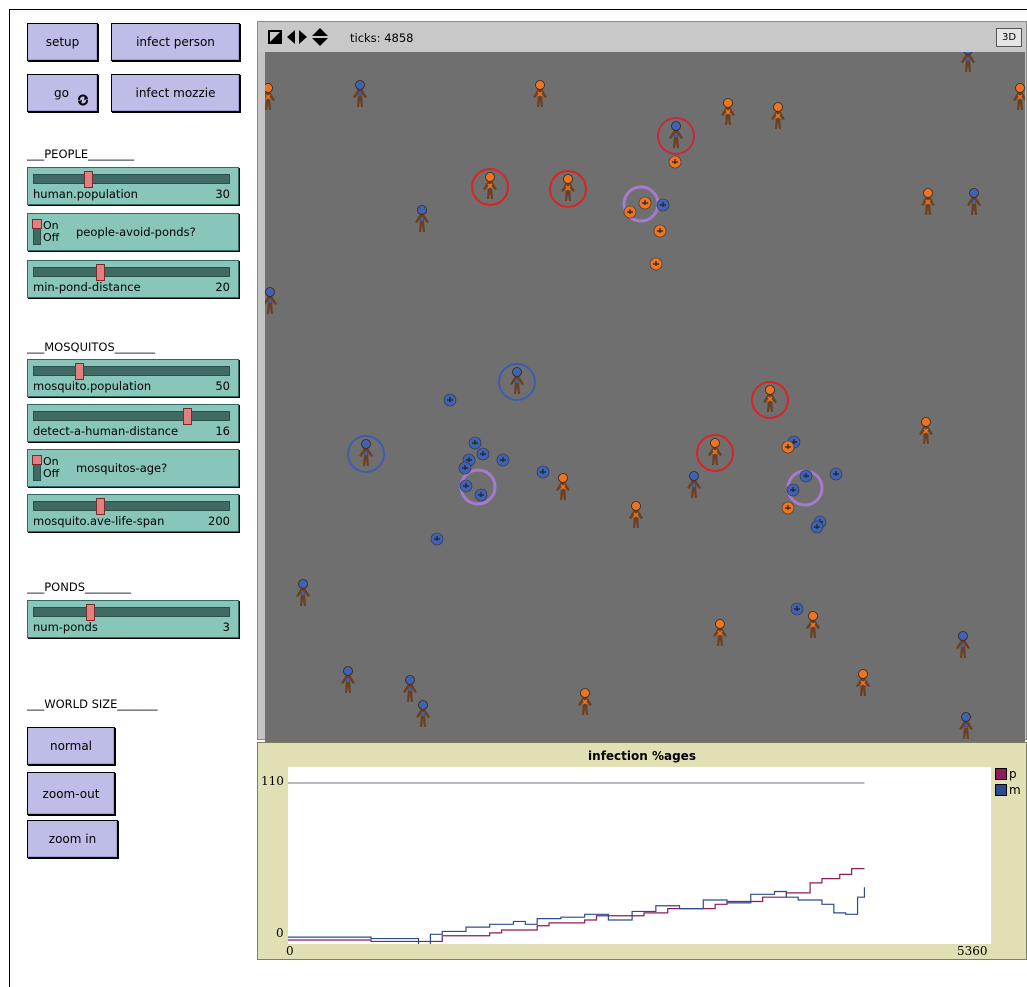 The image size is (1027, 987). I want to click on x-min-label: 0, so click(290, 951).